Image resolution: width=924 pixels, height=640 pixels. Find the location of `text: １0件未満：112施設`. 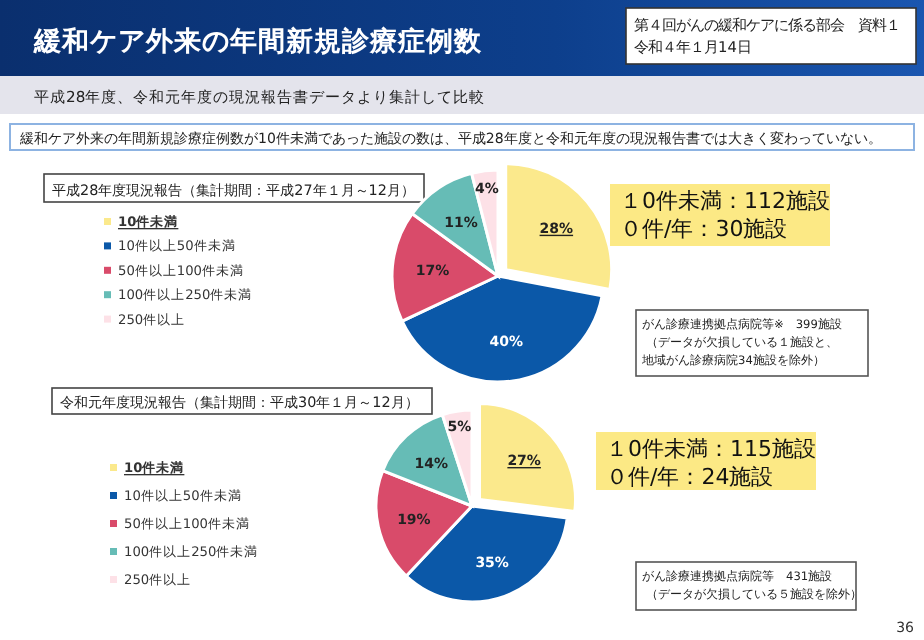

text: １0件未満：112施設 is located at coordinates (725, 201).